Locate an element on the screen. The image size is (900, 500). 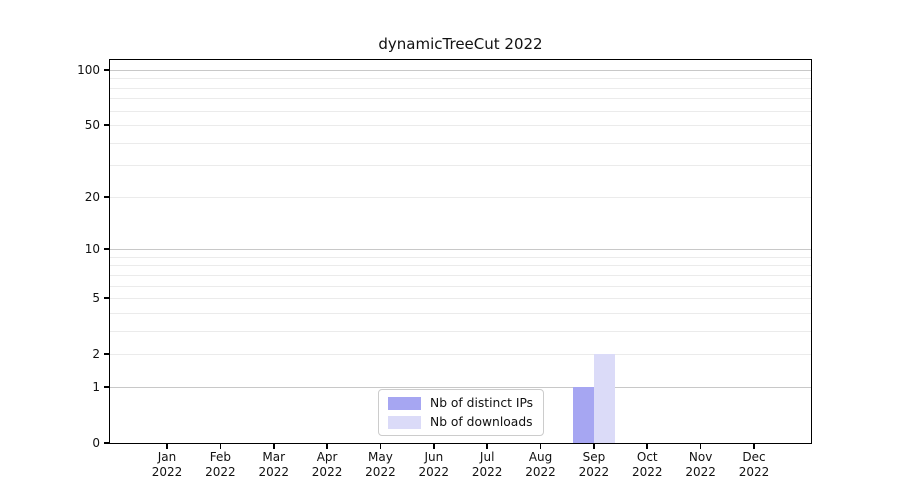
y-tick-label: 100 is located at coordinates (88, 69).